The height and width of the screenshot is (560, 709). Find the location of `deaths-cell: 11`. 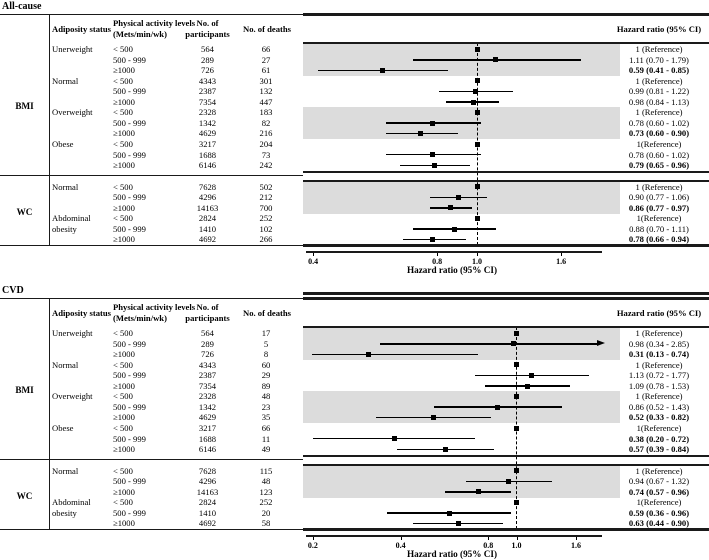

deaths-cell: 11 is located at coordinates (266, 438).